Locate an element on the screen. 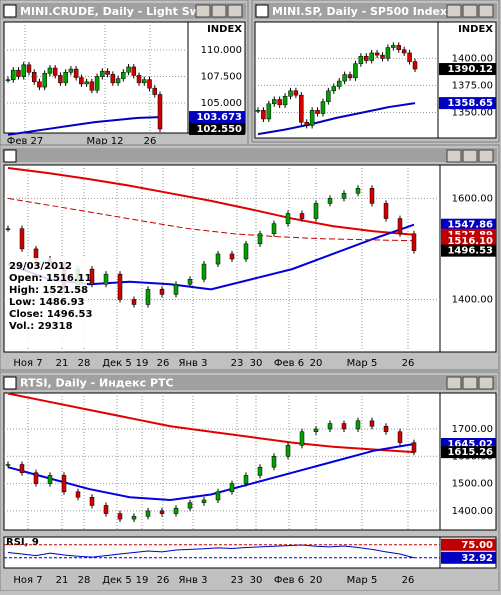  window-title: MINI.CRUDE, Daily - Light Sw is located at coordinates (110, 11).